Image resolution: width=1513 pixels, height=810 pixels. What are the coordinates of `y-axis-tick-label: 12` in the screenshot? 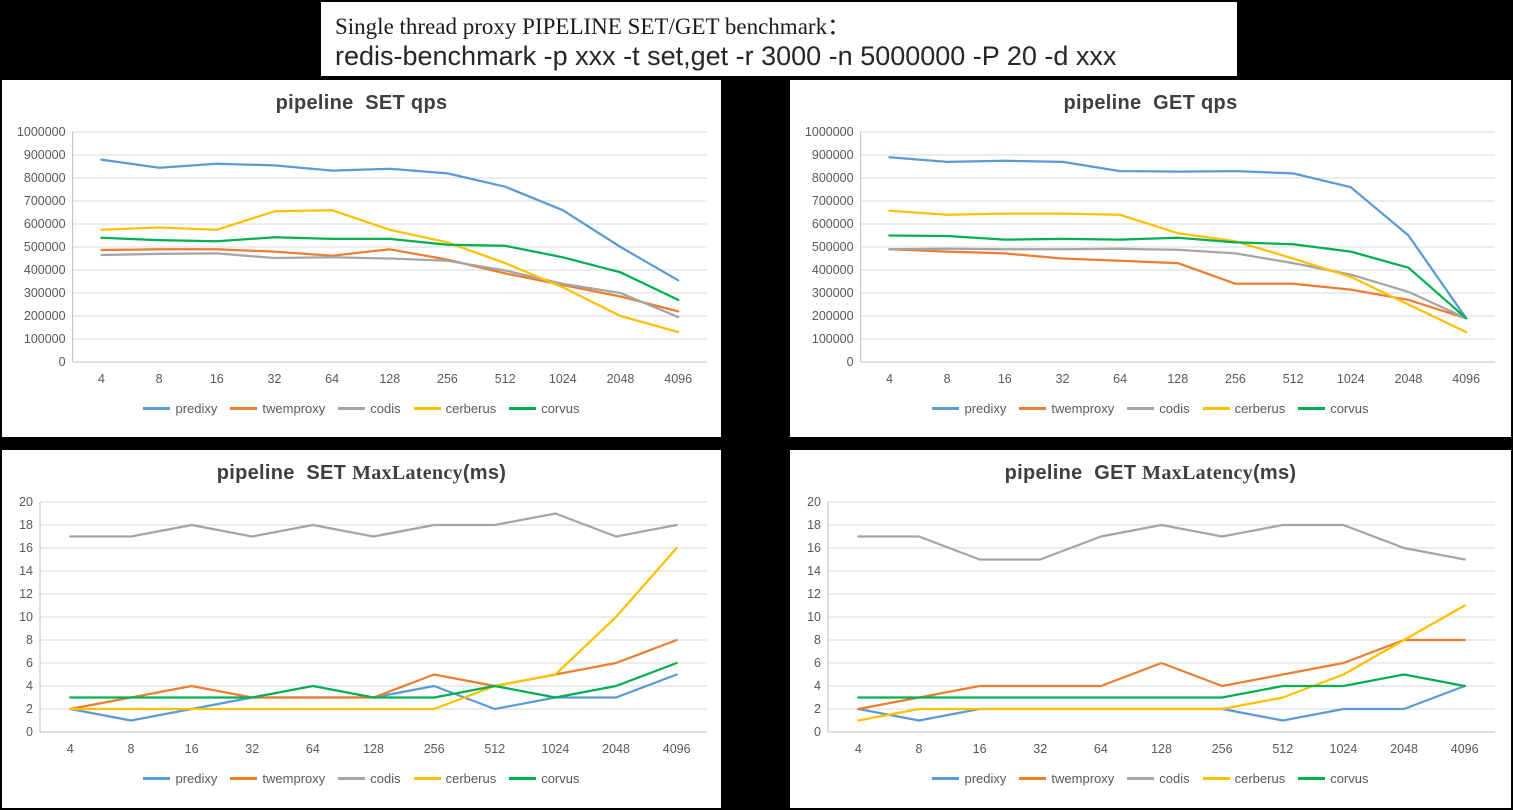 It's located at (814, 594).